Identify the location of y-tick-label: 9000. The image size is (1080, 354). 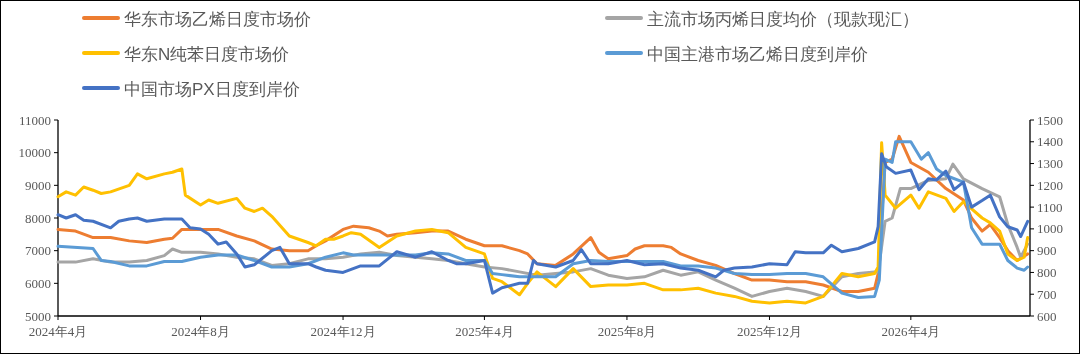
(38, 185).